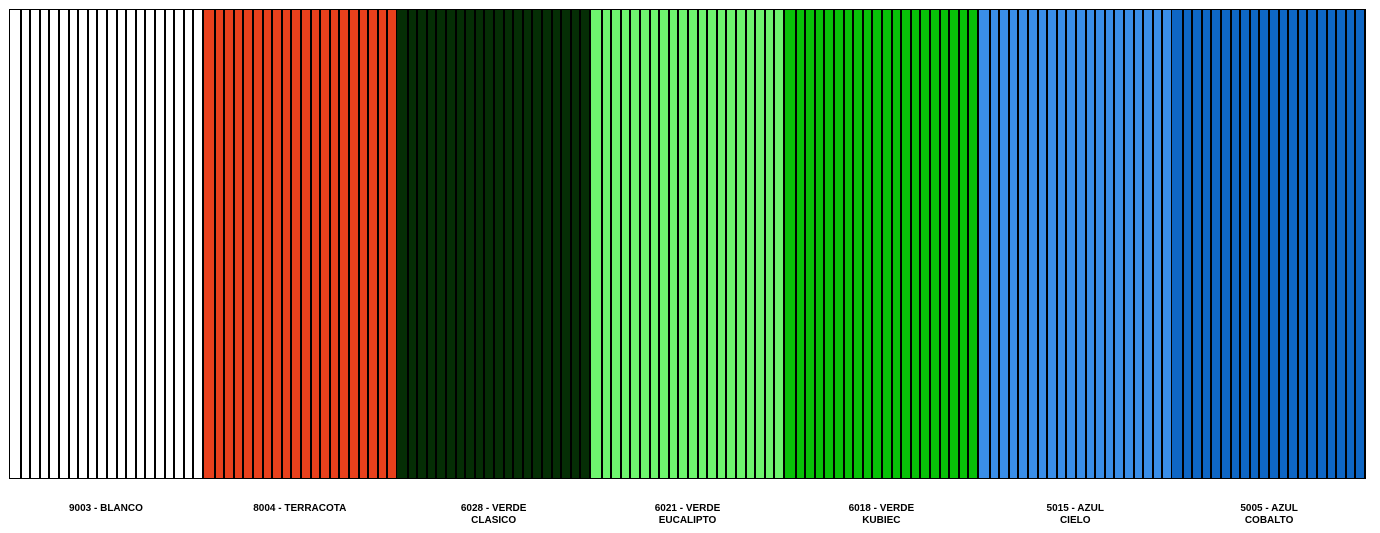 This screenshot has height=533, width=1380. Describe the element at coordinates (105, 508) in the screenshot. I see `swatch-label-blanco: 9003 - BLANCO` at that location.